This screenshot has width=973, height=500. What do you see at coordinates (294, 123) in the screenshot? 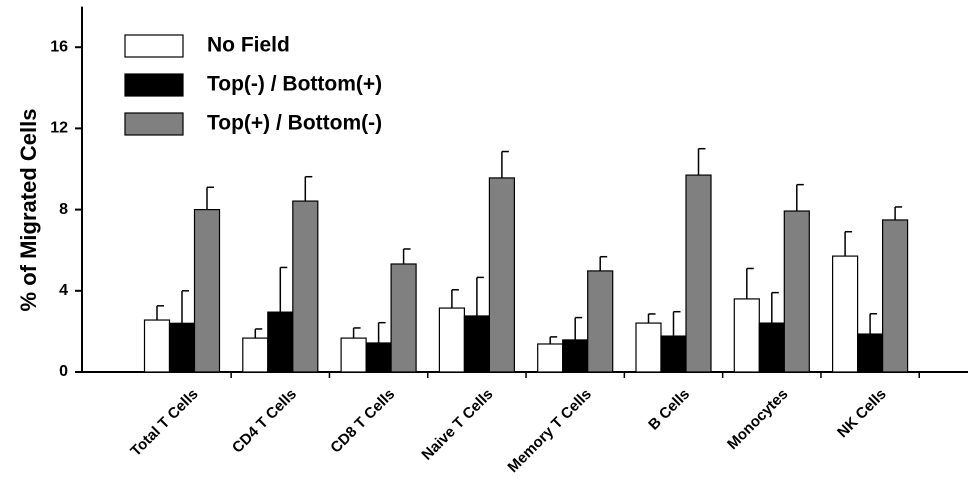
I see `legend-label: Top(+) / Bottom(-)` at bounding box center [294, 123].